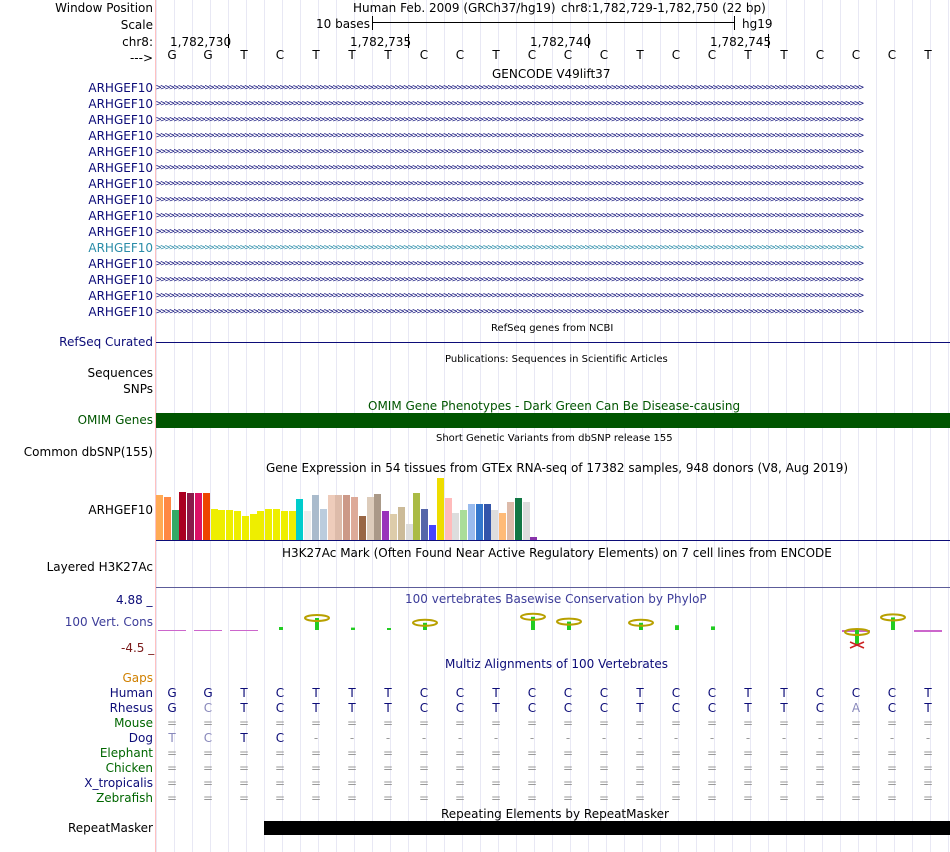  I want to click on species-label: Zebrafish, so click(124, 798).